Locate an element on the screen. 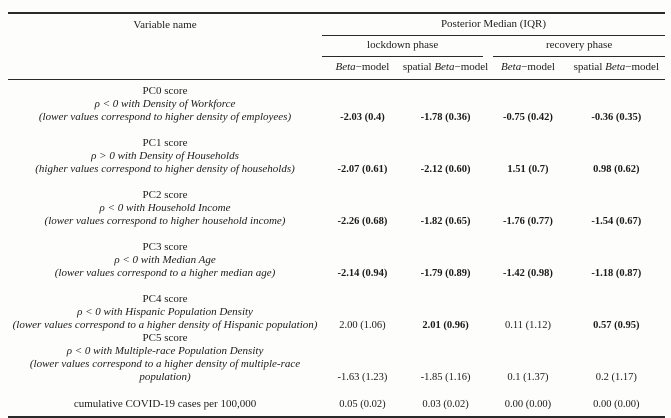 The width and height of the screenshot is (671, 418). column-header-lockdown-phase: lockdown phase is located at coordinates (403, 46).